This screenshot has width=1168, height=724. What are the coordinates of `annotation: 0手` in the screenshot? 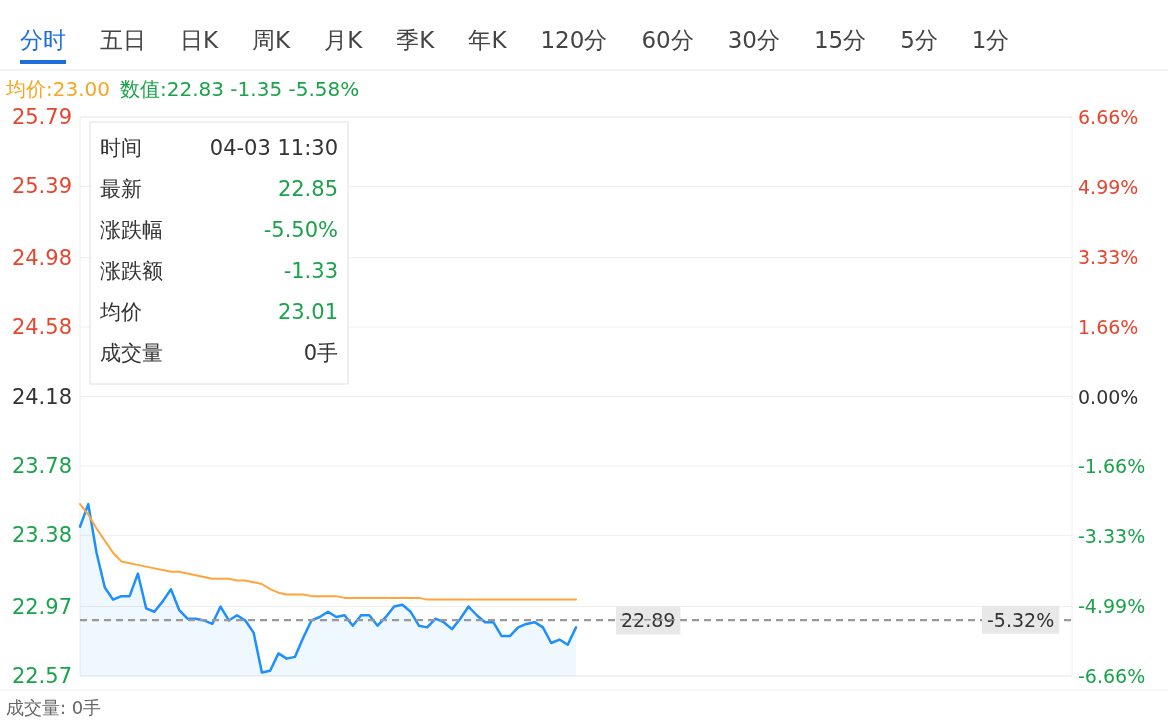 It's located at (320, 353).